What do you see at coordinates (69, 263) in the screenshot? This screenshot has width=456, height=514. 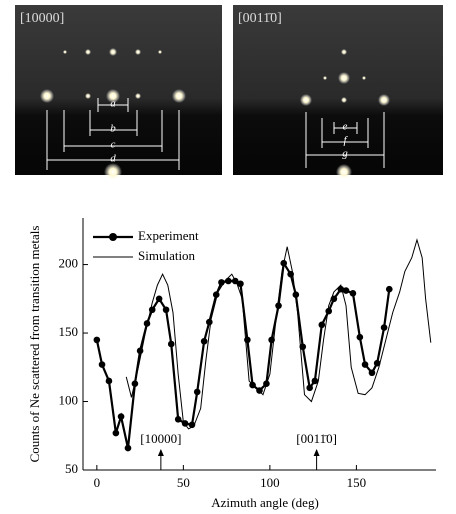 I see `y-tick-label: 200` at bounding box center [69, 263].